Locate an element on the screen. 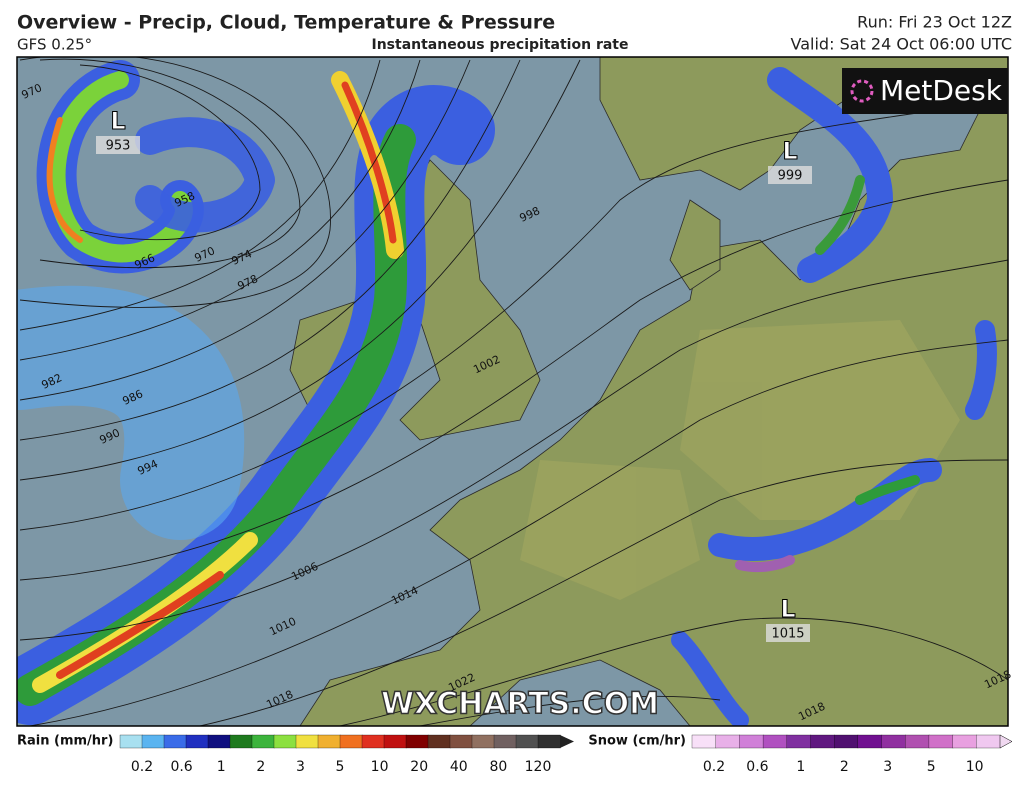  rain-tick-label: 10 is located at coordinates (380, 767).